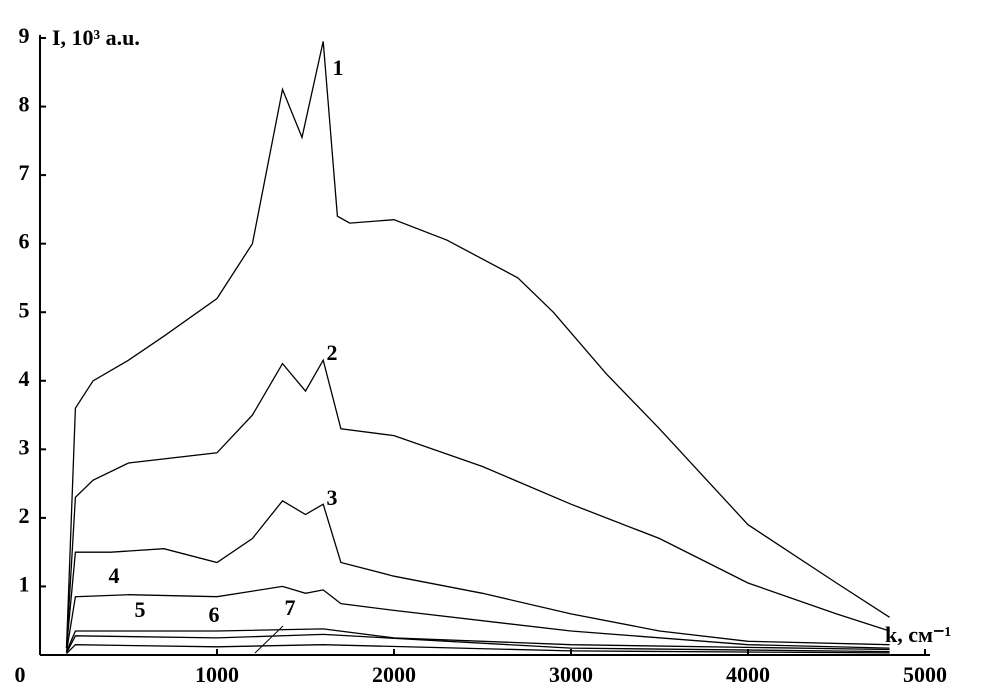 This screenshot has height=690, width=981. Describe the element at coordinates (332, 352) in the screenshot. I see `series-label: 2` at that location.